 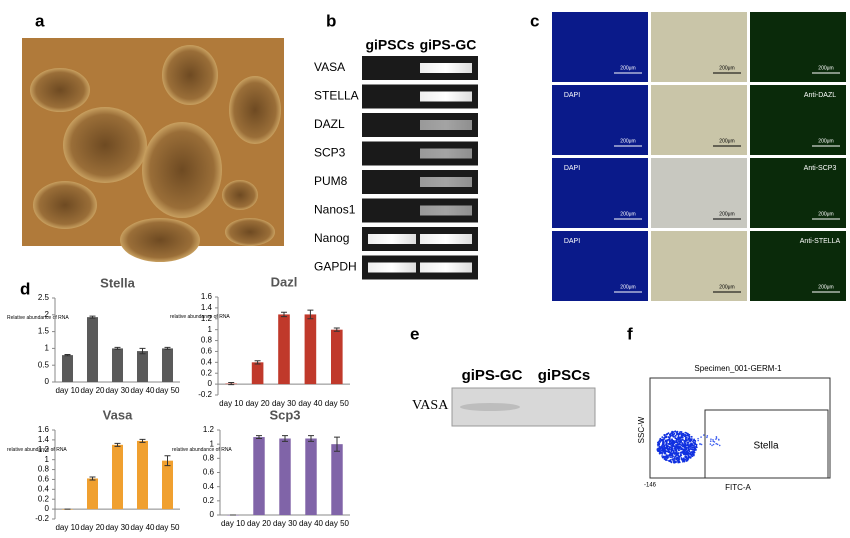 What do you see at coordinates (118, 414) in the screenshot?
I see `chart-title: Vasa` at bounding box center [118, 414].